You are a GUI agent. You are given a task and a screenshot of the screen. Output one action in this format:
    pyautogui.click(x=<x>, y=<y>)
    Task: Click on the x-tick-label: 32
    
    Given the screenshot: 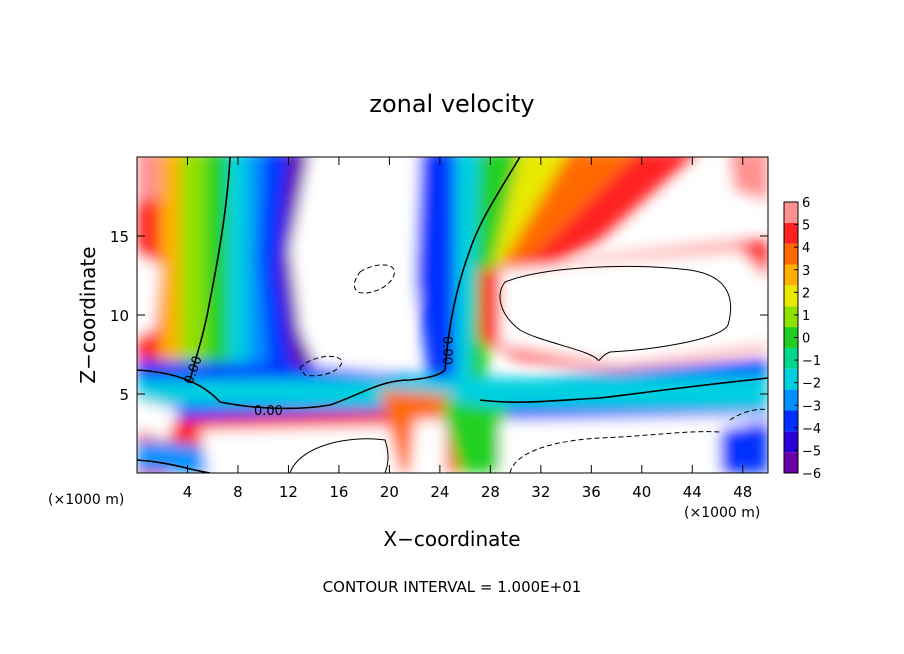 What is the action you would take?
    pyautogui.click(x=540, y=492)
    